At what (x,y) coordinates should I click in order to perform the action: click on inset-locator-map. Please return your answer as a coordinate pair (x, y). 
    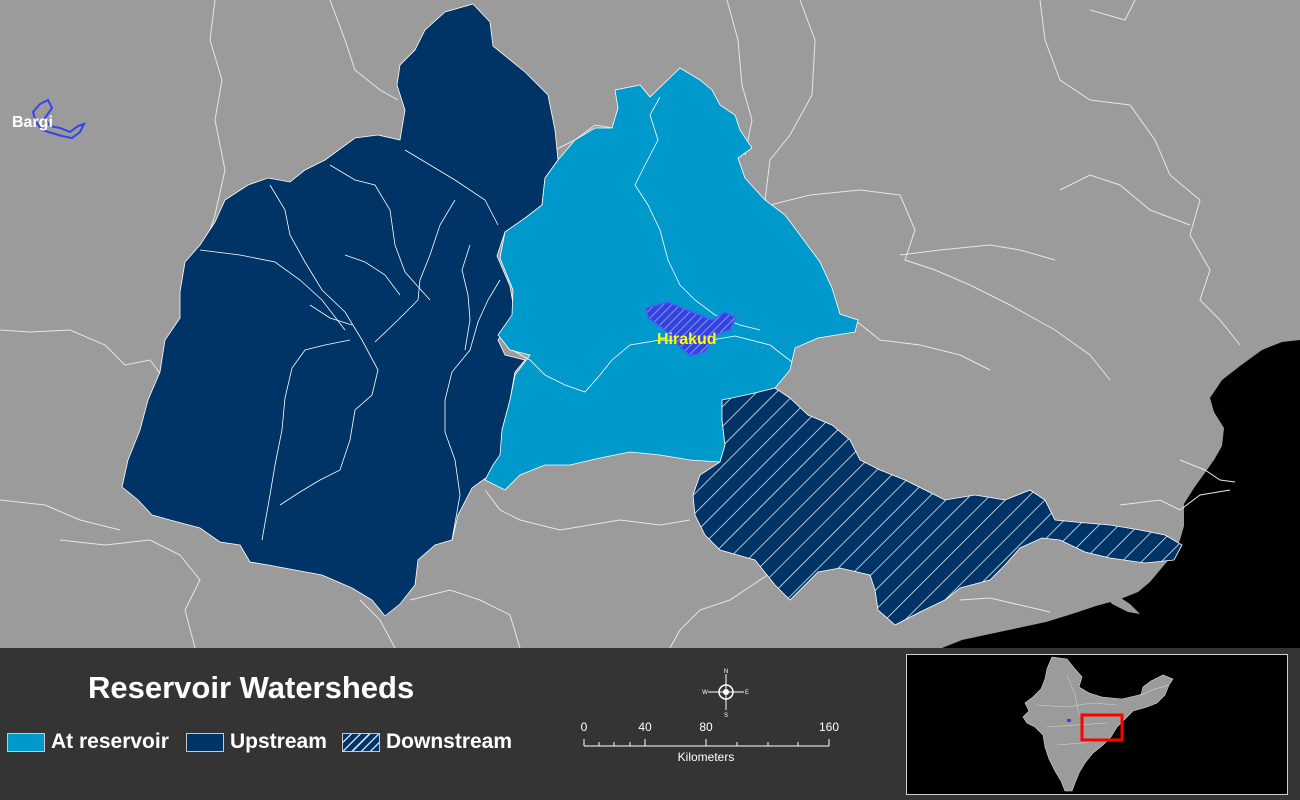
    Looking at the image, I should click on (1097, 724).